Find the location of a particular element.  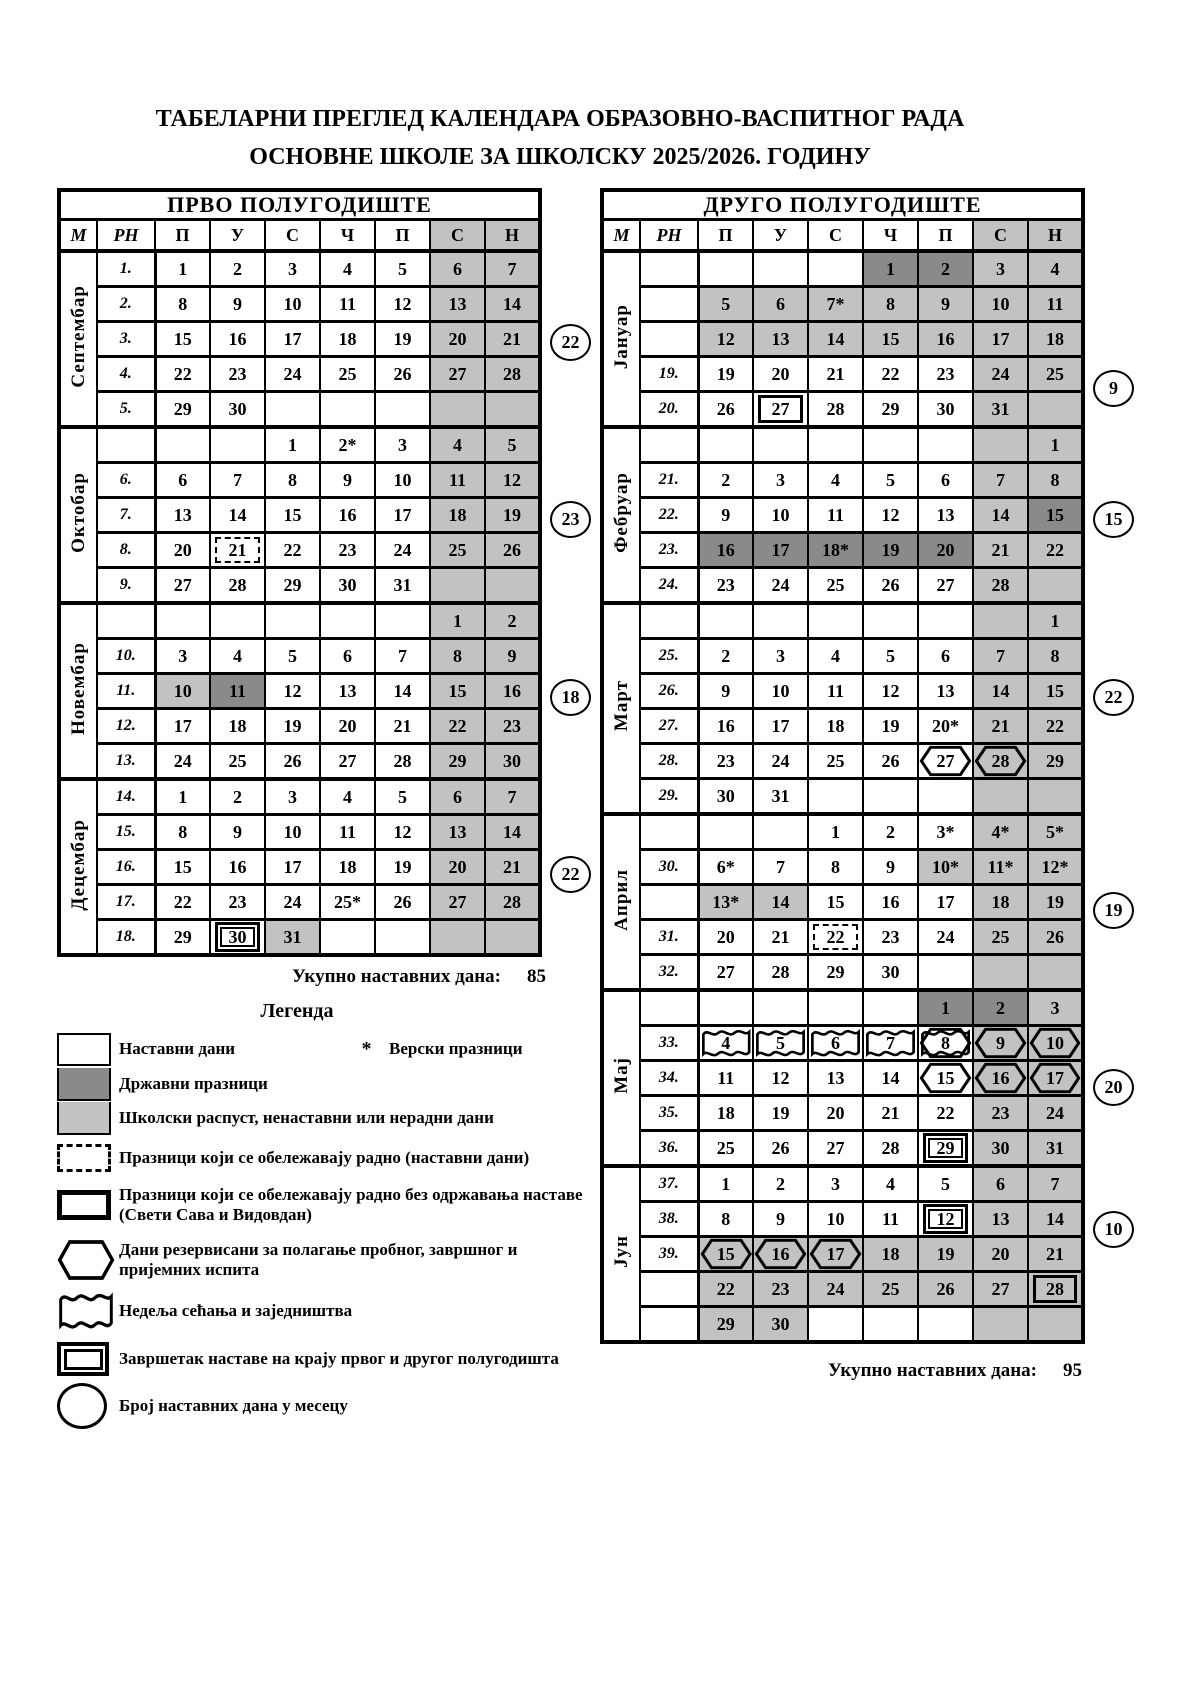

day-number: 2 is located at coordinates (890, 831).